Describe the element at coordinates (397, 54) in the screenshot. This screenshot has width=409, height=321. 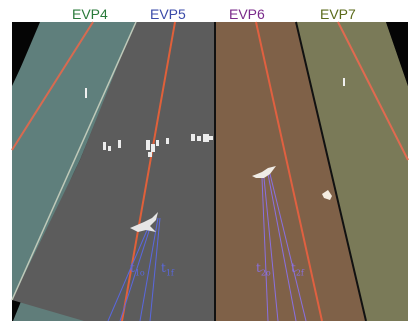
I see `corner-wedge-right` at that location.